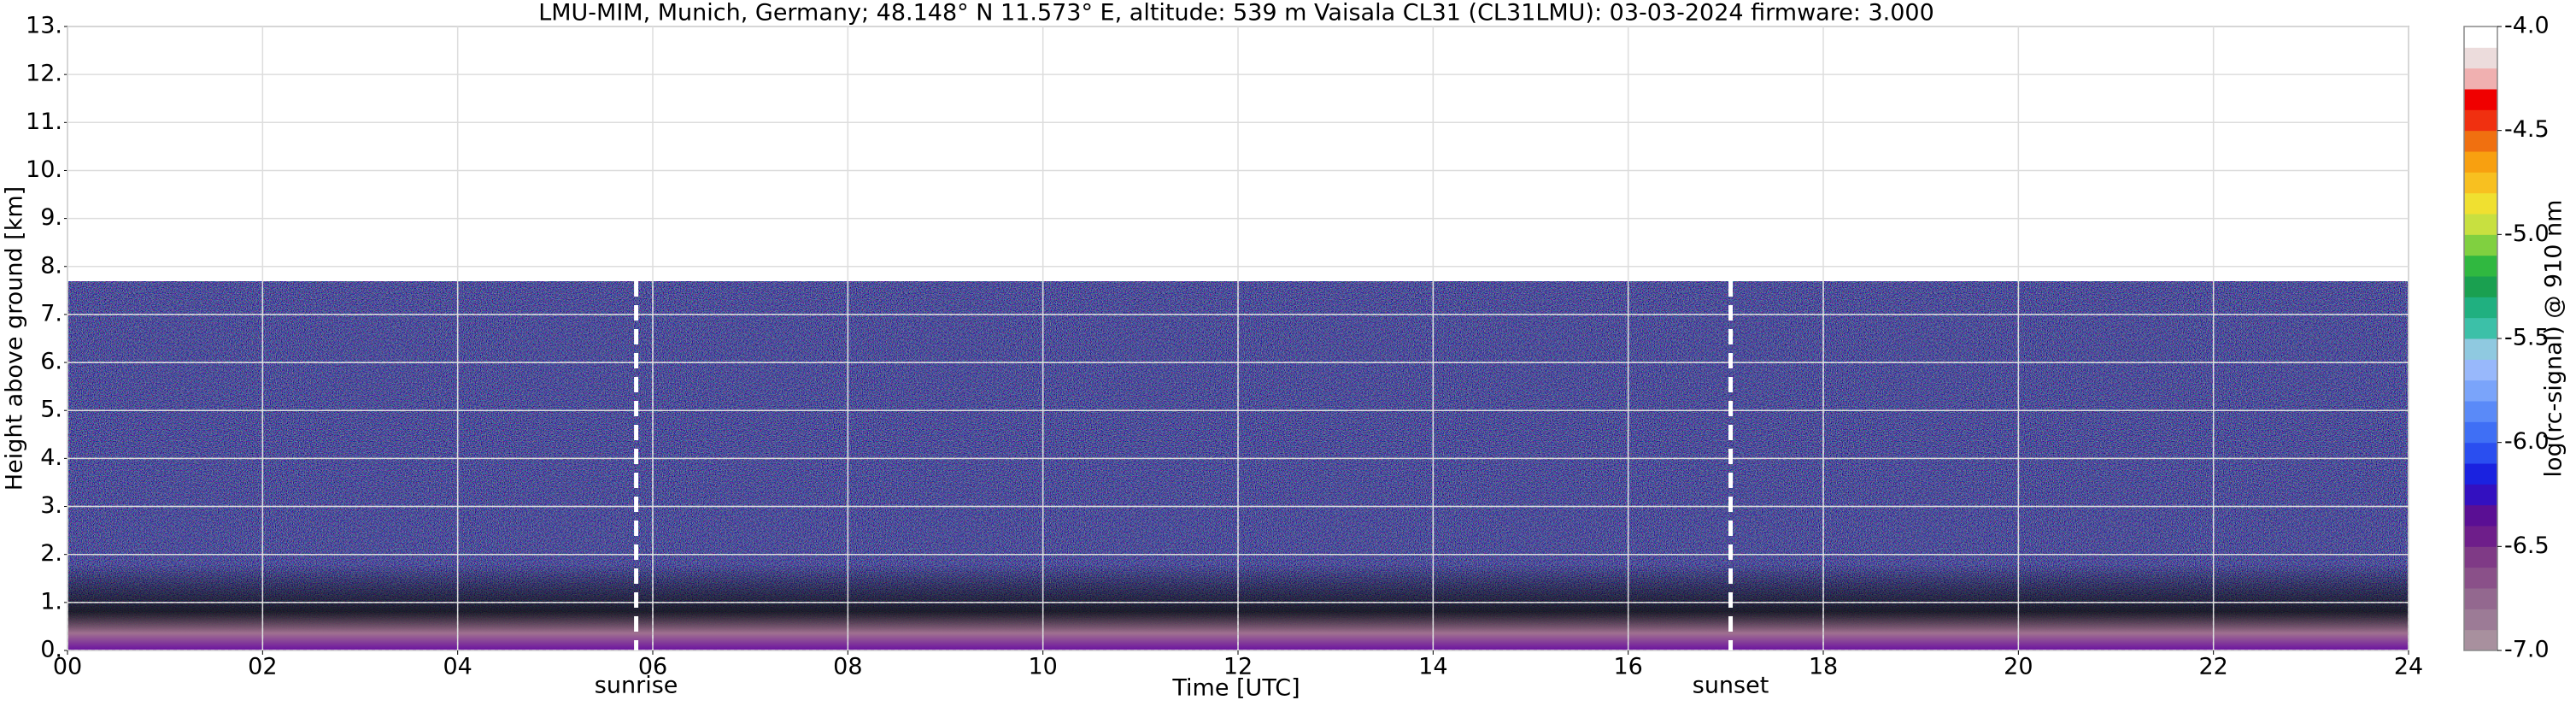 The height and width of the screenshot is (706, 2576). Describe the element at coordinates (44, 169) in the screenshot. I see `y-tick-label: 10.` at that location.